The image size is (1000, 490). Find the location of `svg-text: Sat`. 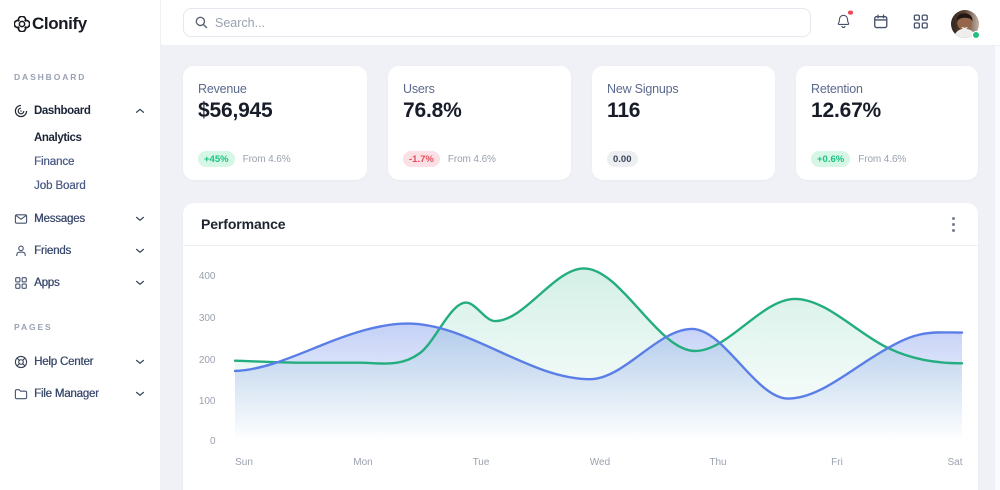

svg-text: Sat is located at coordinates (954, 462).